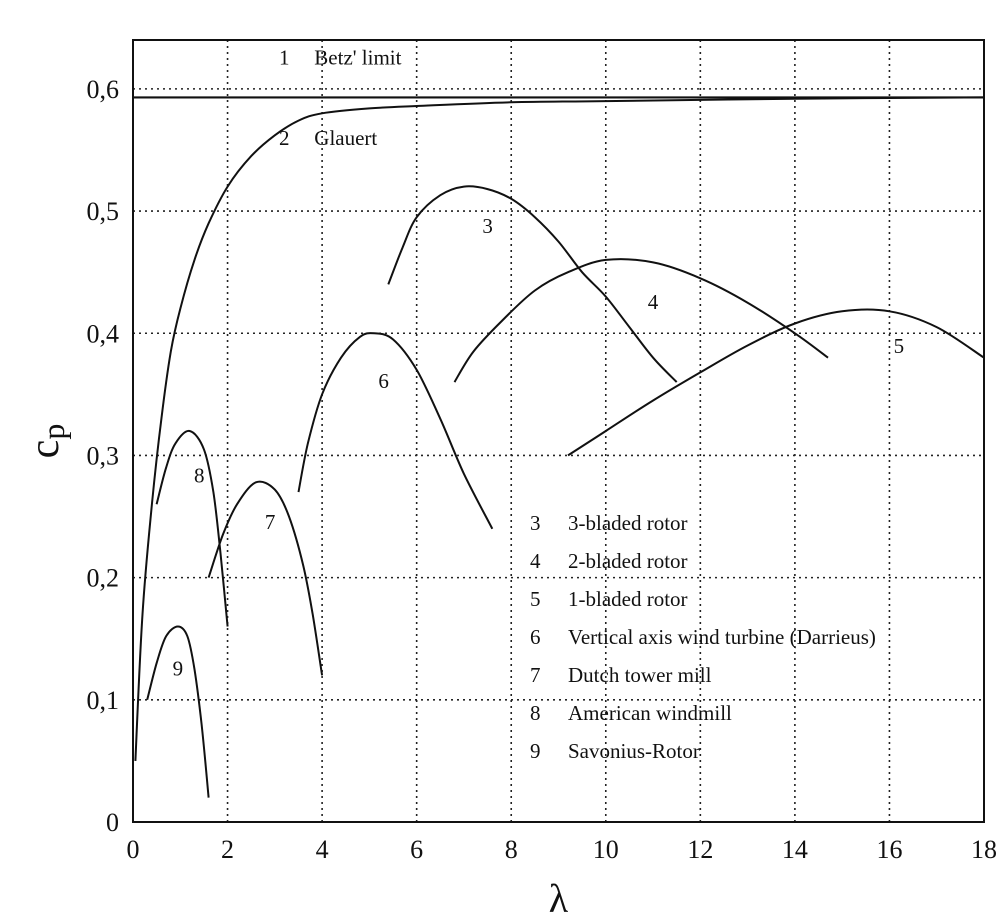  What do you see at coordinates (511, 849) in the screenshot?
I see `x-tick-label: 8` at bounding box center [511, 849].